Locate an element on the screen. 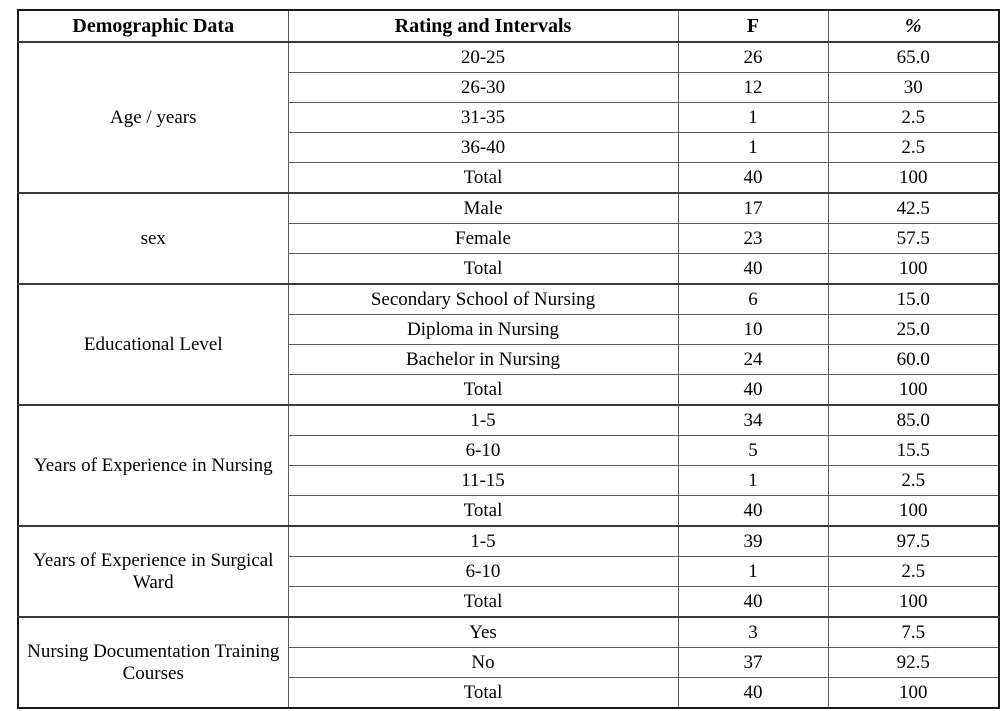  f-cell: 3 is located at coordinates (753, 632).